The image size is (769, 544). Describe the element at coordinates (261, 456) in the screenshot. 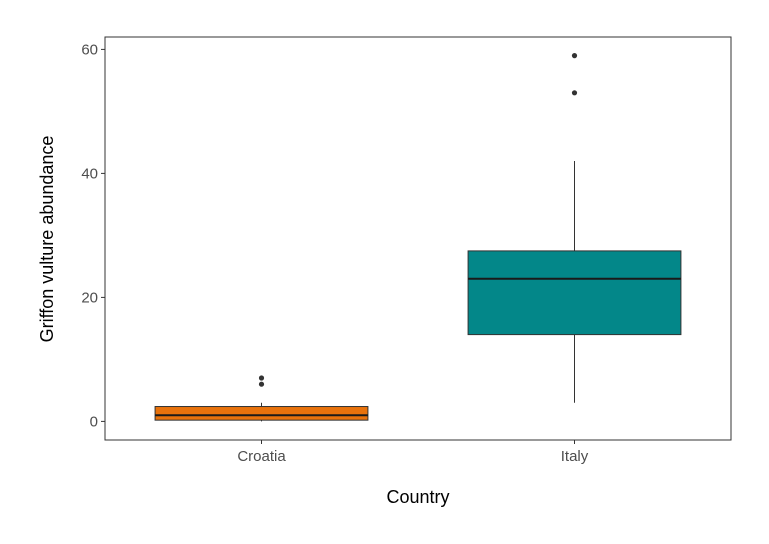

I see `x-tick-label: Croatia` at that location.